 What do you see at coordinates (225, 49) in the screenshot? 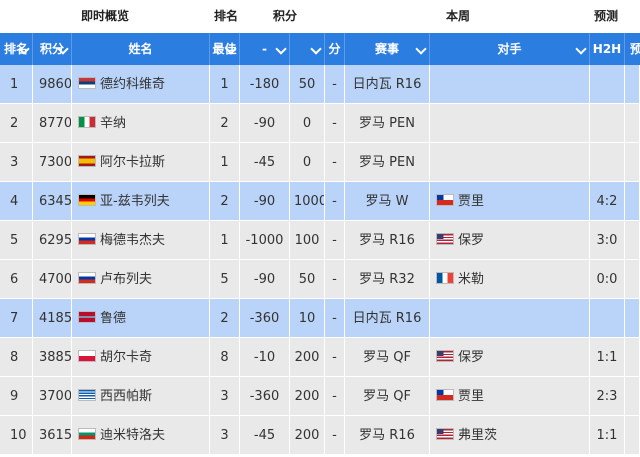
I see `column-header: 最佳` at bounding box center [225, 49].